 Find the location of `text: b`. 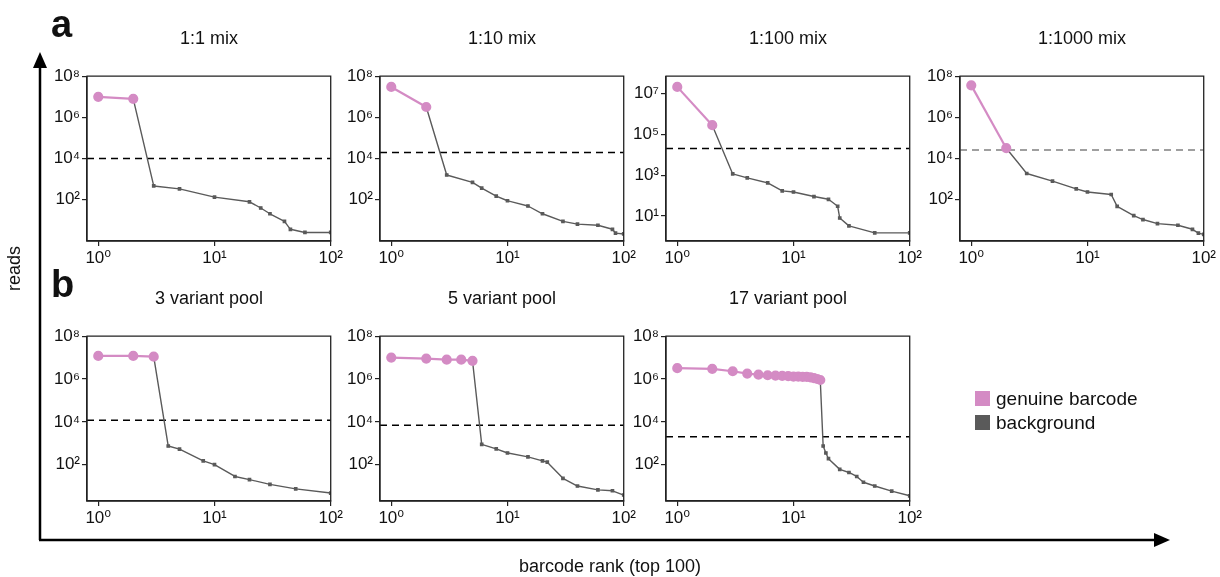

text: b is located at coordinates (63, 284).